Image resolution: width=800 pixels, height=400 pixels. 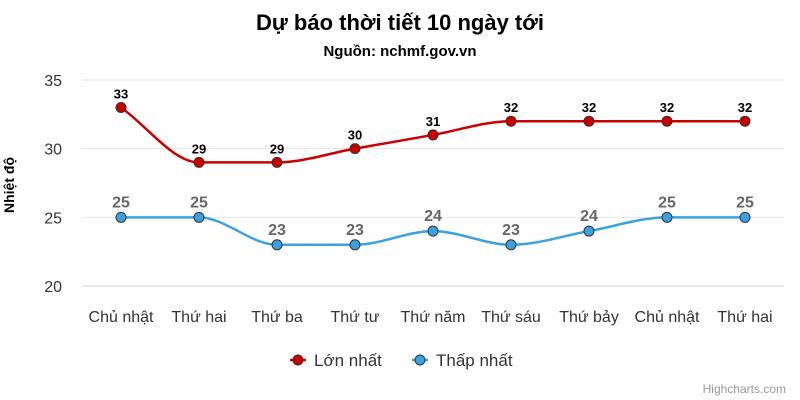 What do you see at coordinates (53, 218) in the screenshot?
I see `y-tick-label: 25` at bounding box center [53, 218].